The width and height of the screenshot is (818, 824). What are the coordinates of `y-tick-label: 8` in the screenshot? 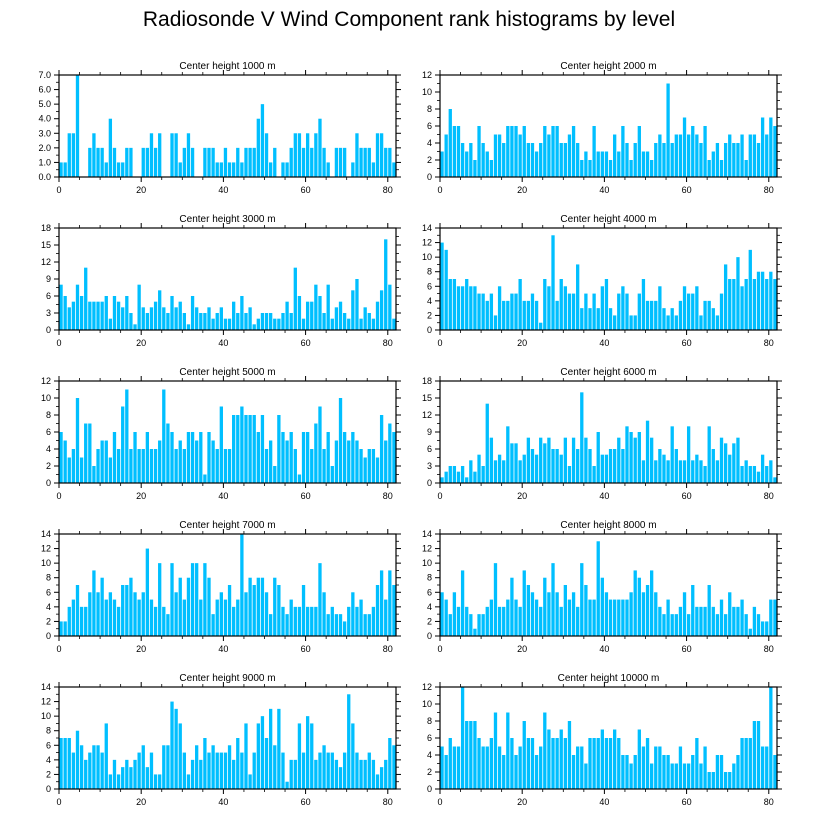 It's located at (429, 721).